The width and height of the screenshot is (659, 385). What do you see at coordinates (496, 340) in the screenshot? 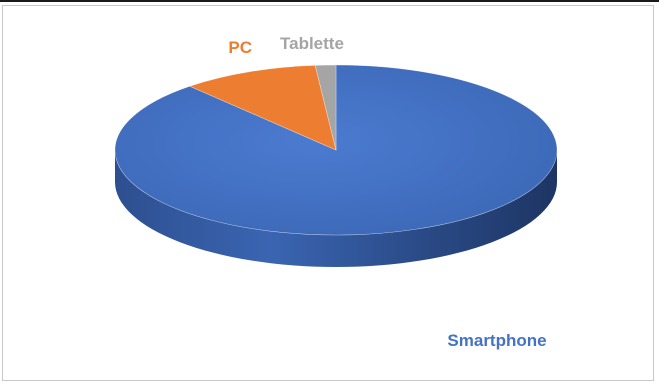
I see `data-label-smartphone: Smartphone` at bounding box center [496, 340].